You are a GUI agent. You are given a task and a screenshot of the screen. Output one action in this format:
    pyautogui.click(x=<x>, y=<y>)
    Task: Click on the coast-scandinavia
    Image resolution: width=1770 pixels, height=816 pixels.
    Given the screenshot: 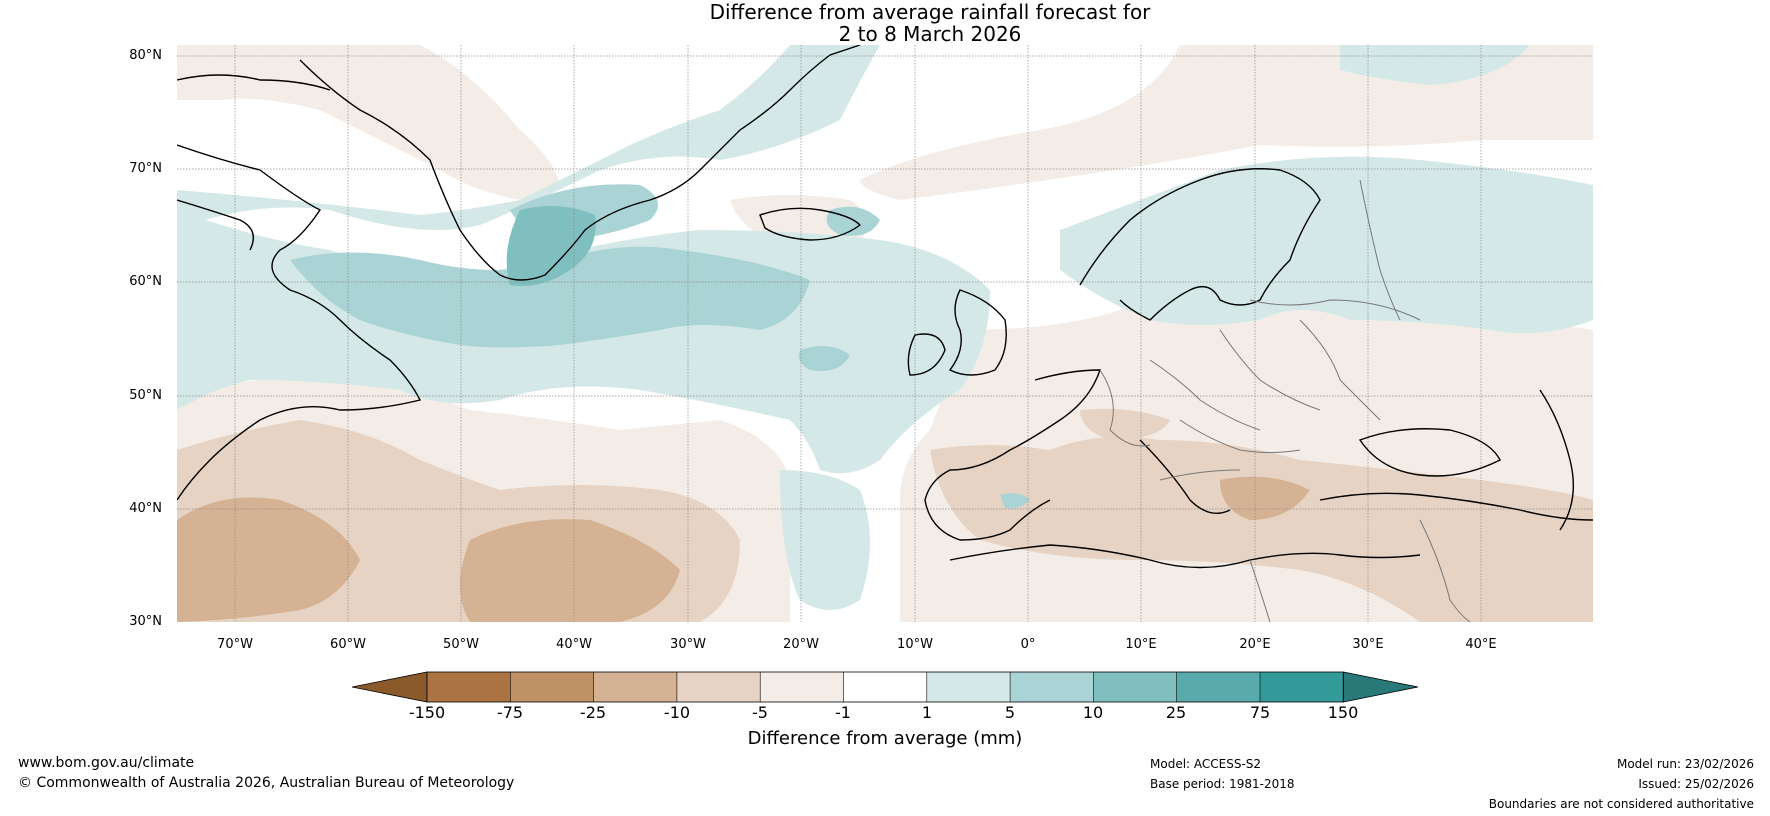 What is the action you would take?
    pyautogui.click(x=1200, y=244)
    